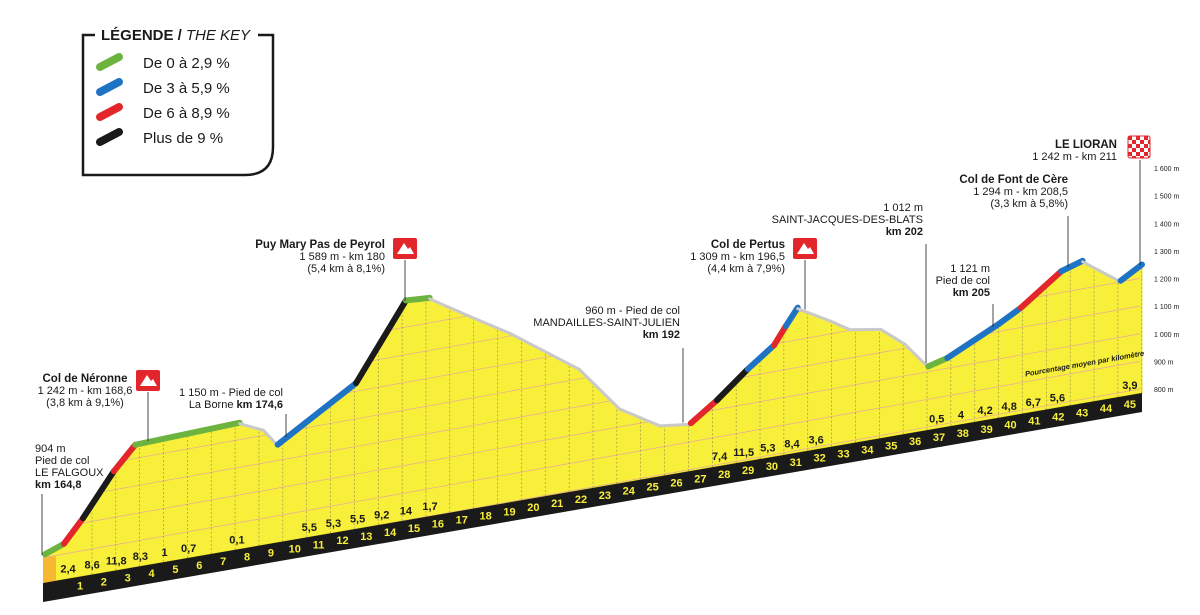 Image resolution: width=1200 pixels, height=615 pixels. What do you see at coordinates (867, 450) in the screenshot?
I see `km-label: 34` at bounding box center [867, 450].